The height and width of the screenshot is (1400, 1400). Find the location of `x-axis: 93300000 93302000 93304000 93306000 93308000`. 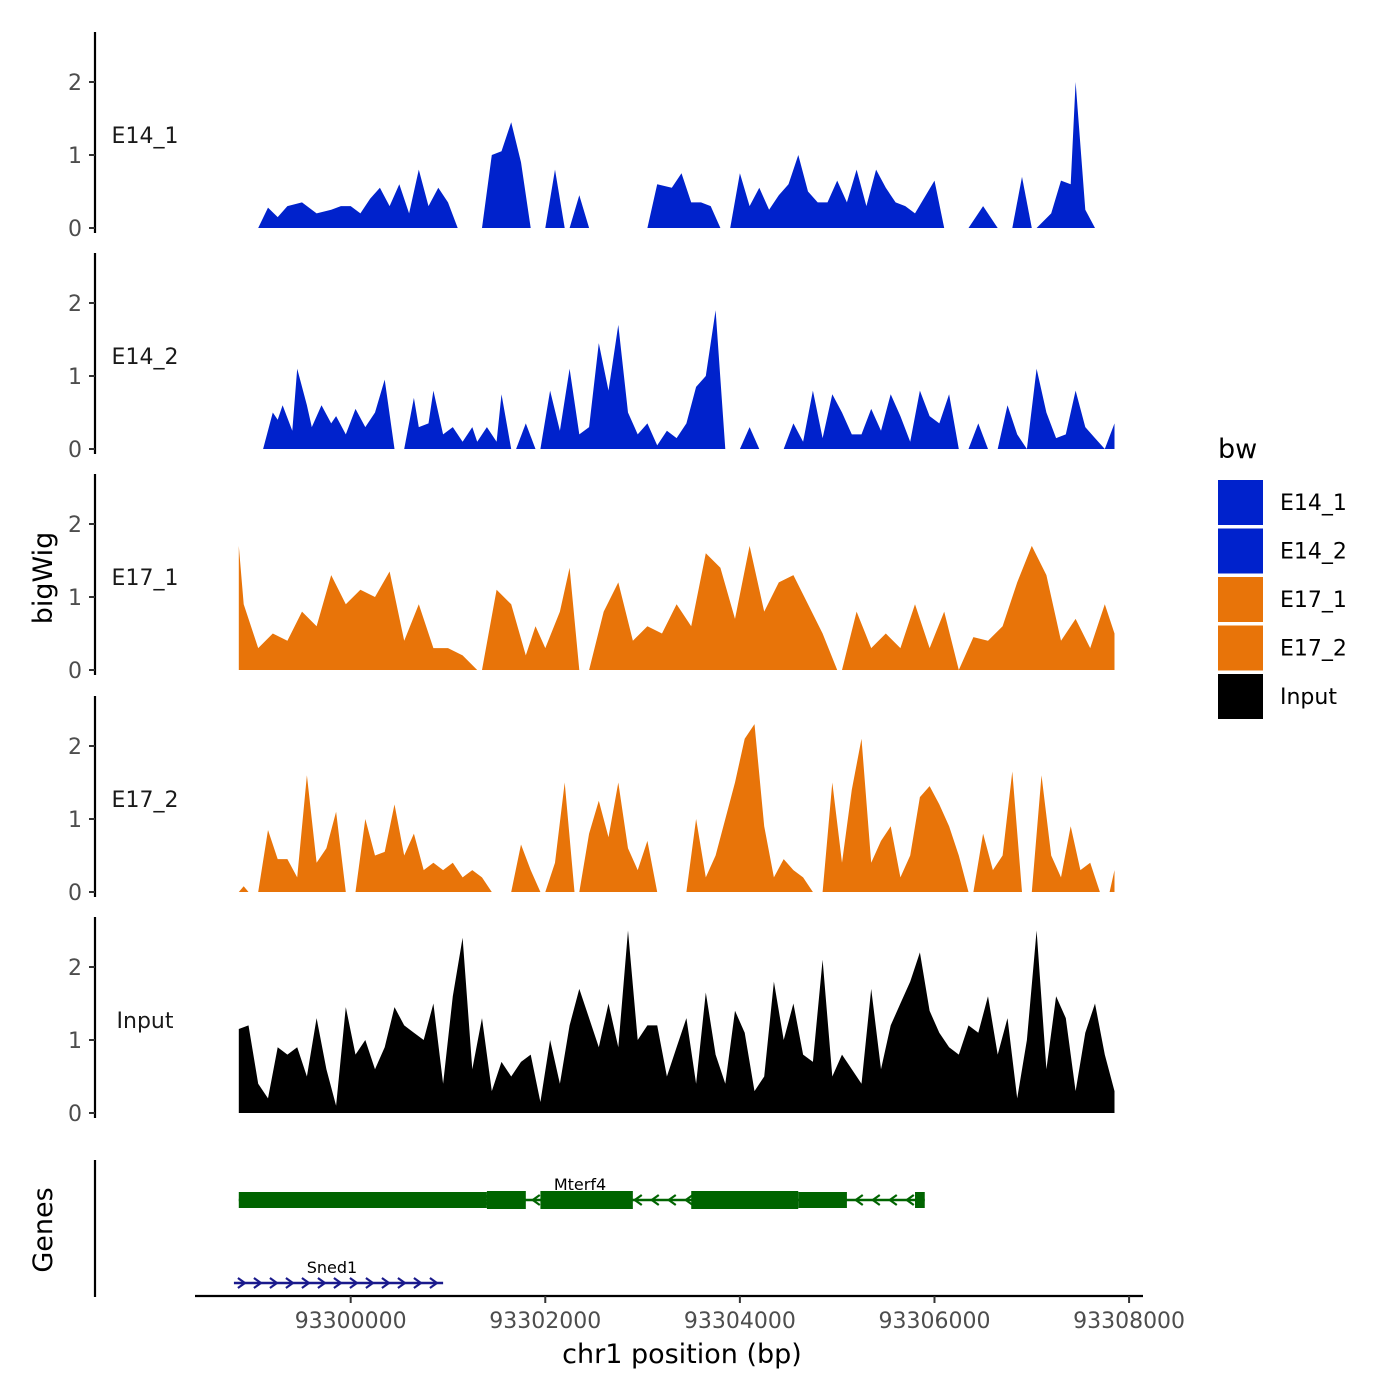

x-axis: 93300000 93302000 93304000 93306000 93308000 is located at coordinates (690, 1314).